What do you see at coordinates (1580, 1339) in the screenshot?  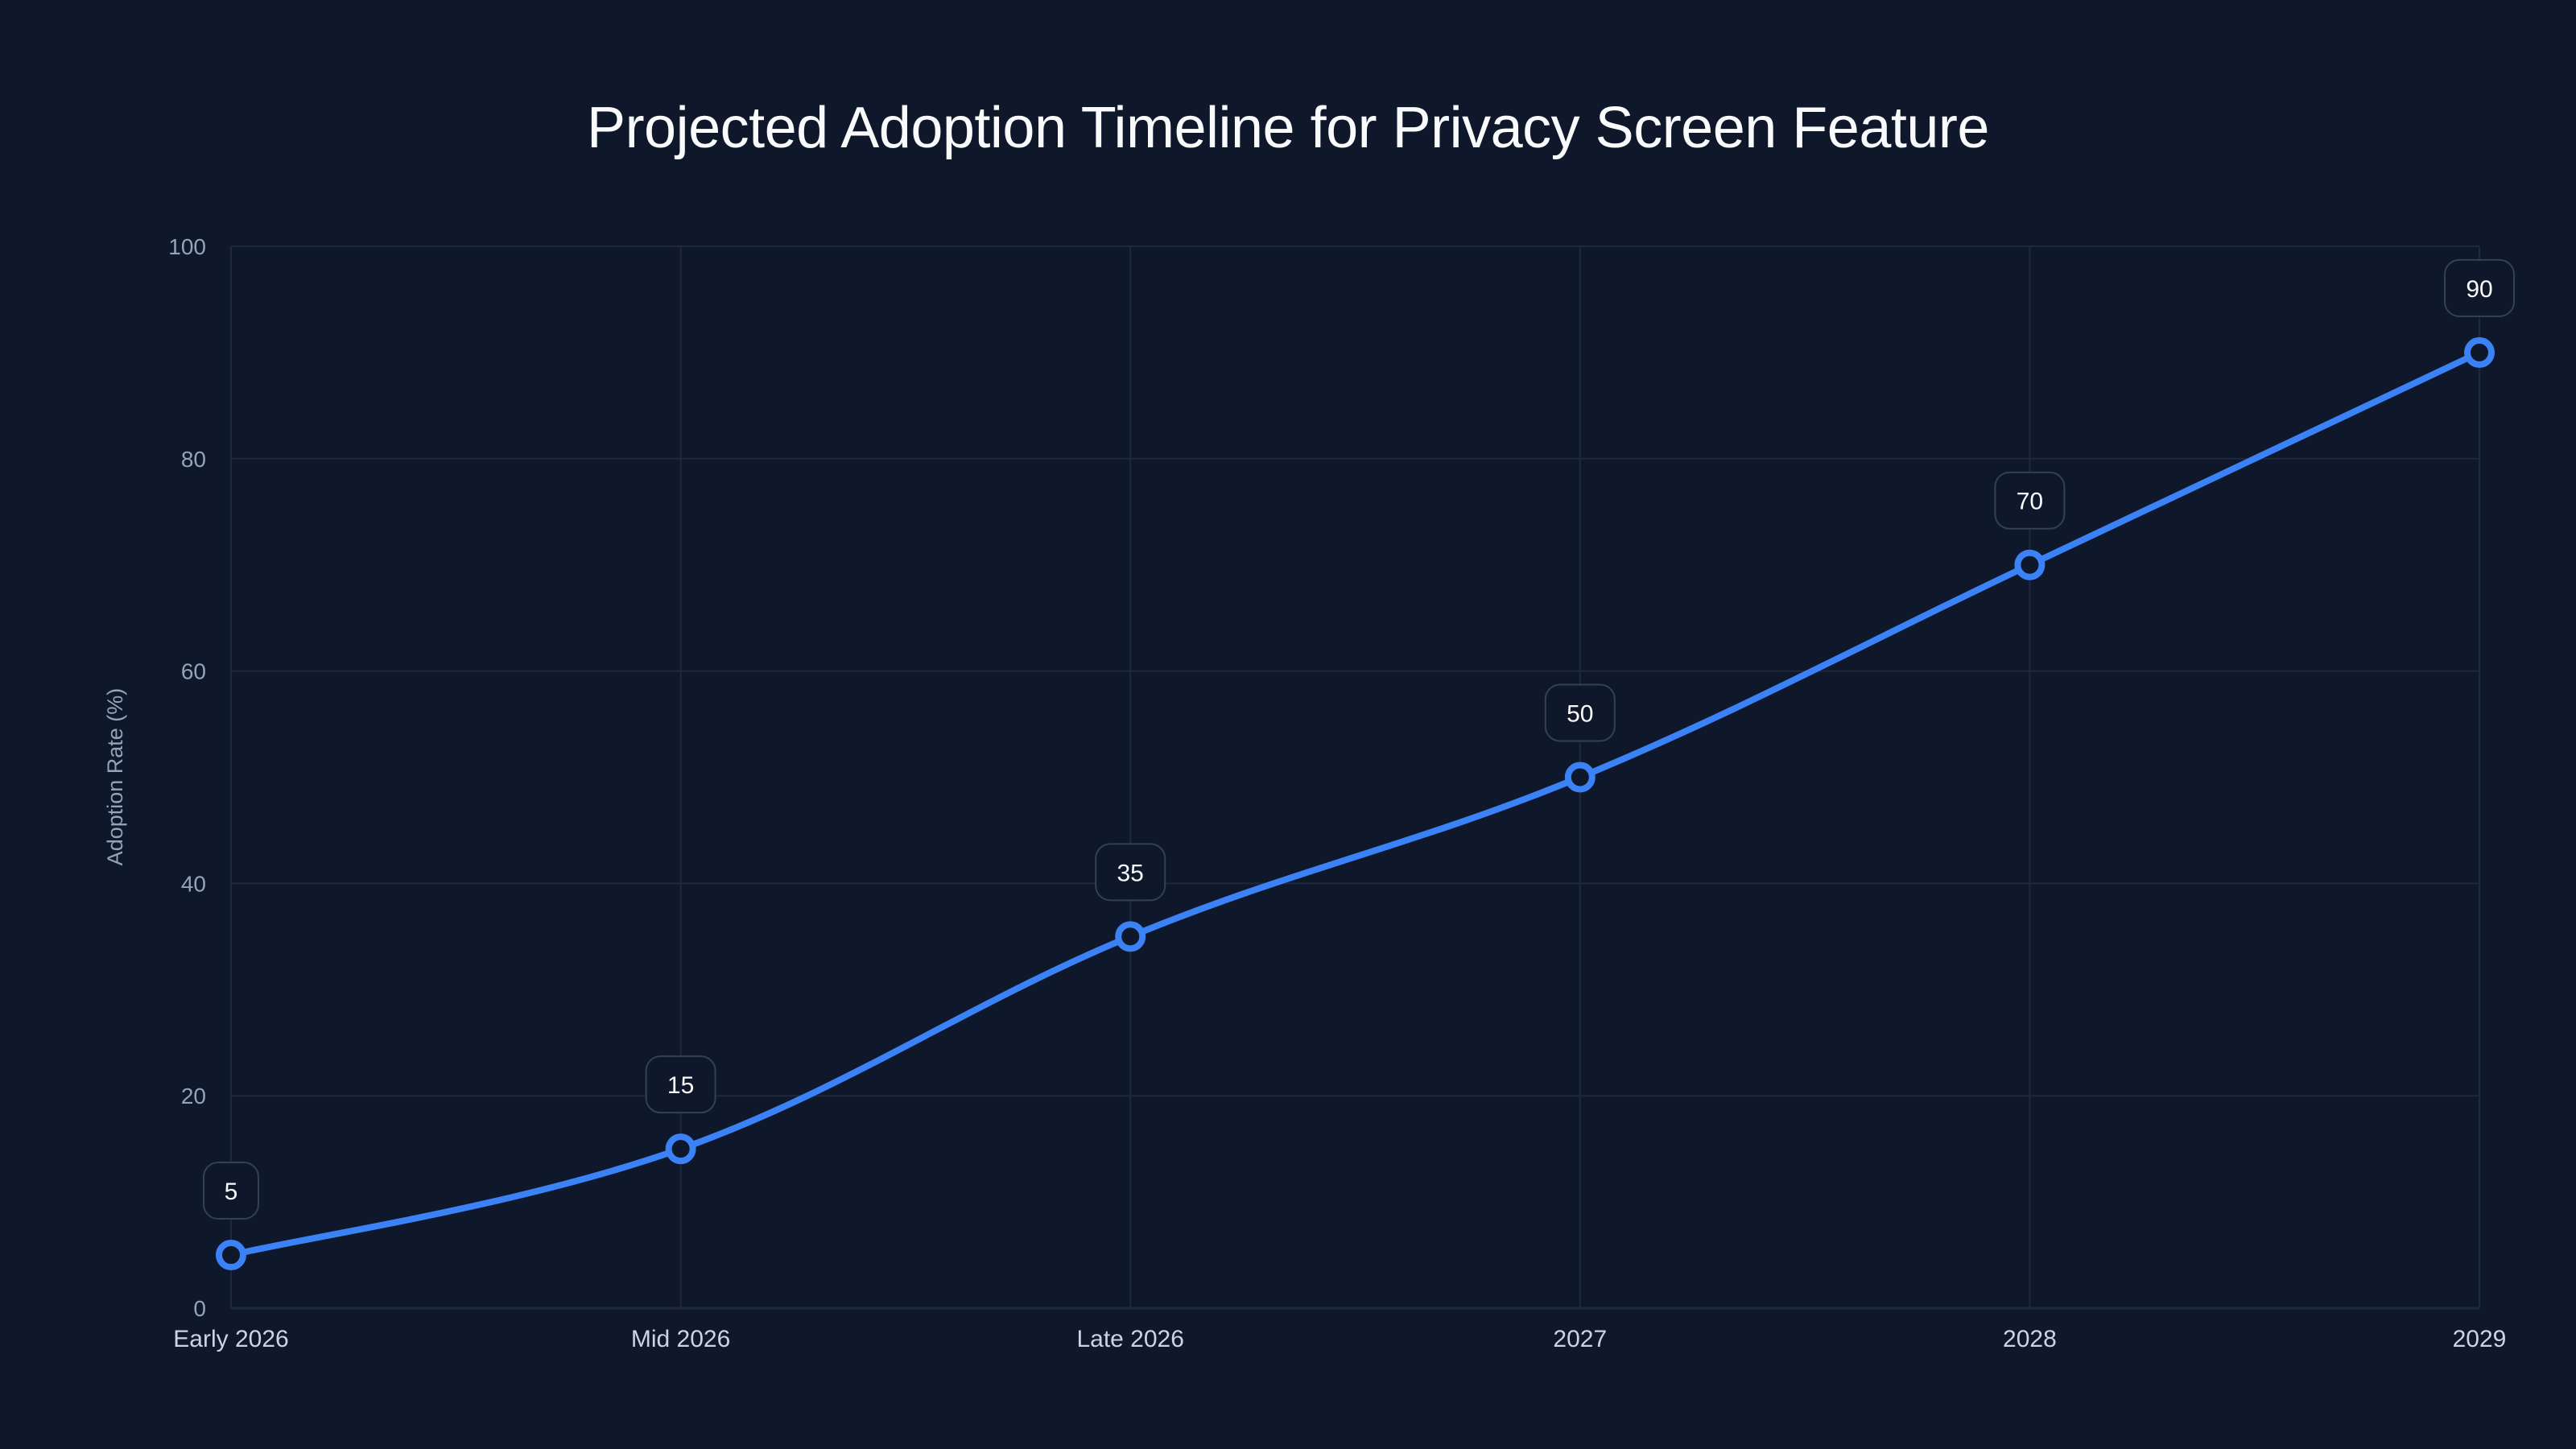 I see `x-tick-label: 2027` at bounding box center [1580, 1339].